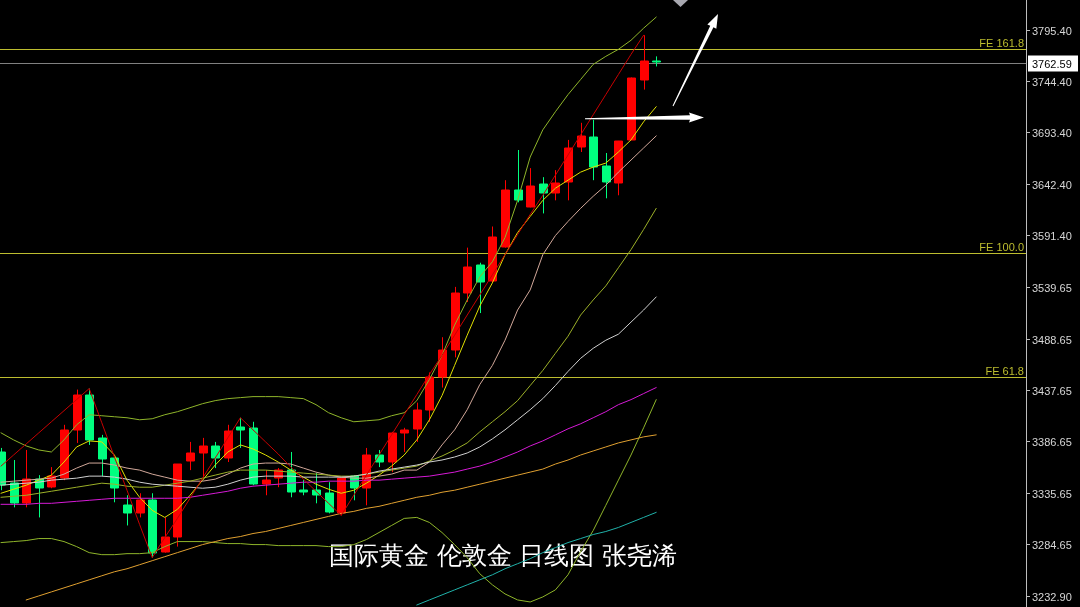  I want to click on ref-line-label: FE 161.8, so click(1001, 42).